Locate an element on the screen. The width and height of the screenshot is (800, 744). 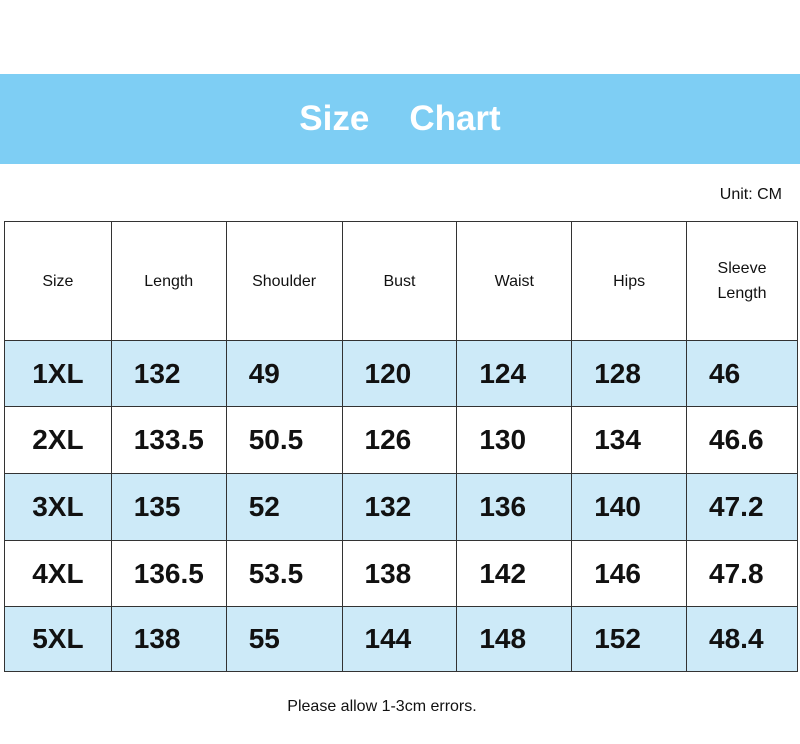
table-cell: 47.2 is located at coordinates (742, 507).